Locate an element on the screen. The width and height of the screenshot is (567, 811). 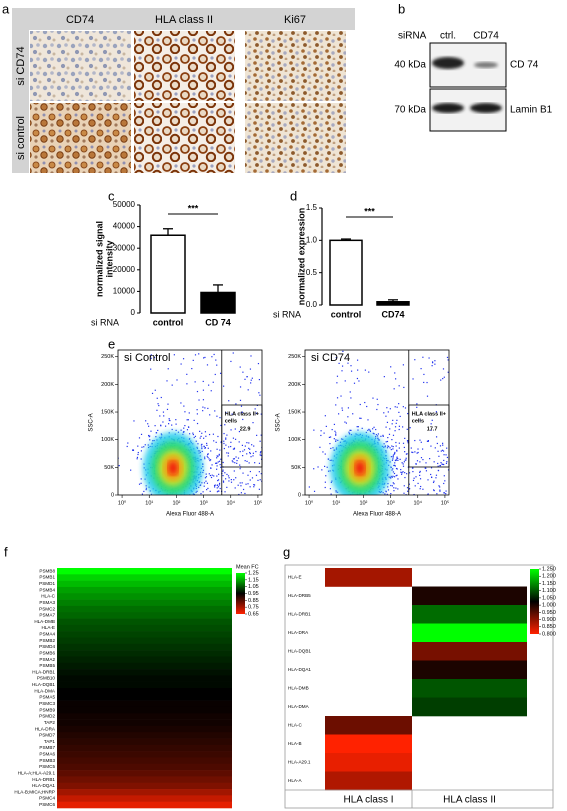
y-tick-label: 50K is located at coordinates (109, 468).